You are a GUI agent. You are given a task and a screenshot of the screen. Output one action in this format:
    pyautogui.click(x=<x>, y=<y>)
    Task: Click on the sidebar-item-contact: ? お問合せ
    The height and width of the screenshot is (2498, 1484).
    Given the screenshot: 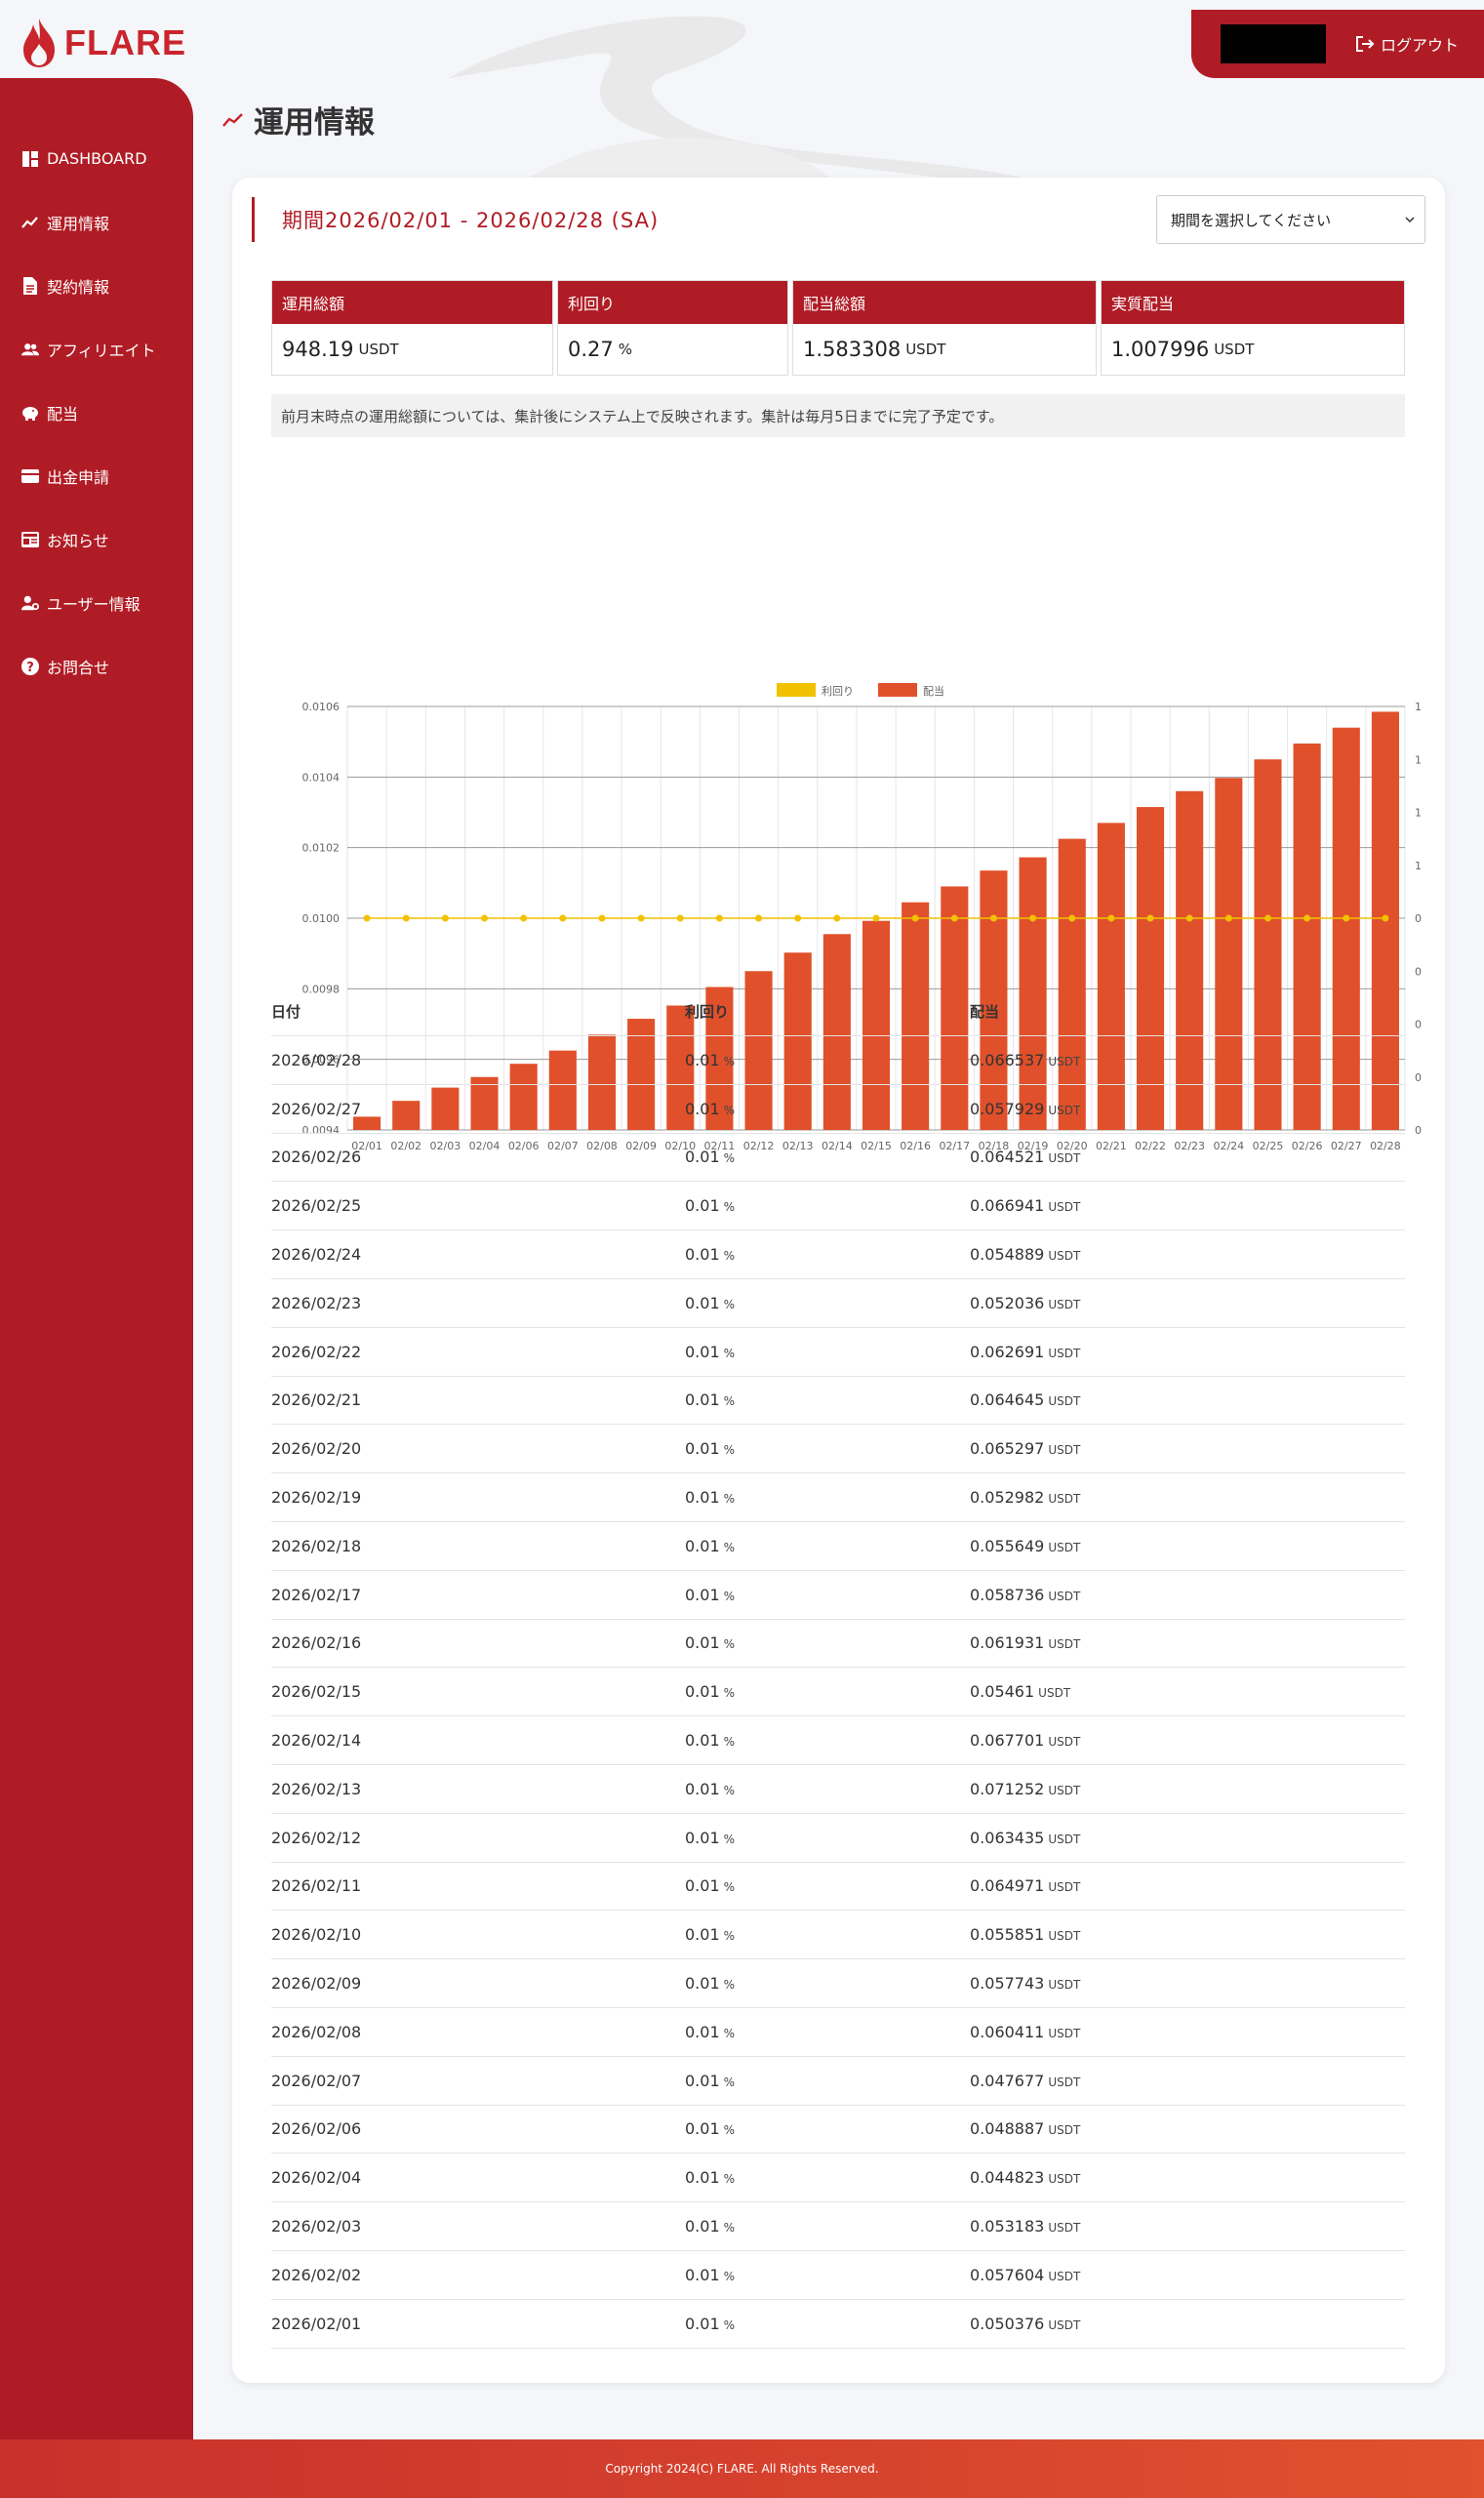 What is the action you would take?
    pyautogui.click(x=96, y=666)
    